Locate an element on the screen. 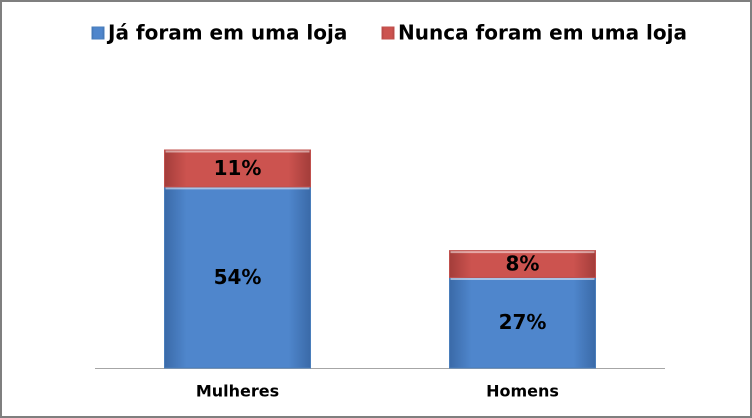 The width and height of the screenshot is (752, 418). x-tick-label: Homens is located at coordinates (522, 391).